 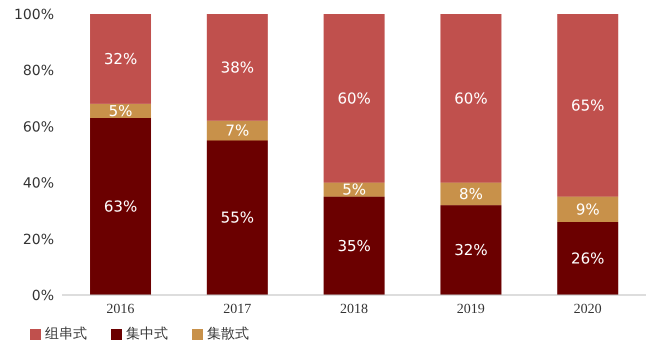 I want to click on data-label: 65%, so click(x=587, y=105).